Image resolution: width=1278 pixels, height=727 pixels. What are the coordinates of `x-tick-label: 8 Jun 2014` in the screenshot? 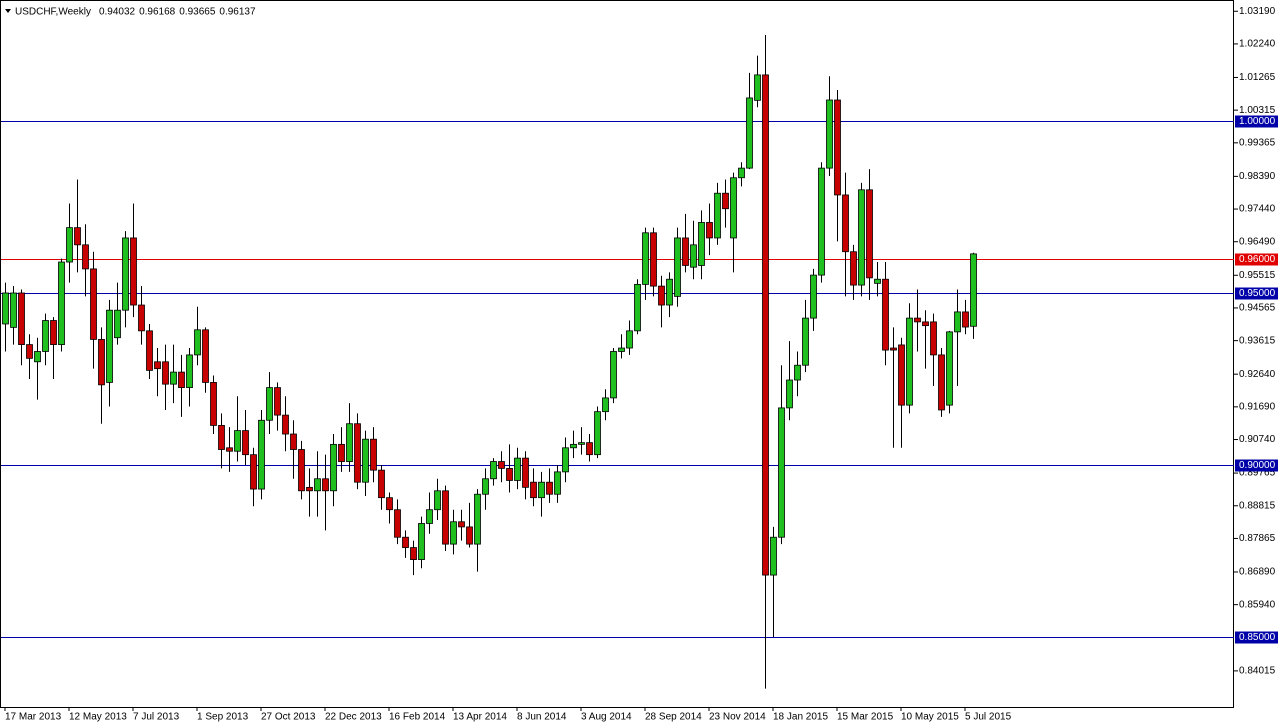 It's located at (542, 717).